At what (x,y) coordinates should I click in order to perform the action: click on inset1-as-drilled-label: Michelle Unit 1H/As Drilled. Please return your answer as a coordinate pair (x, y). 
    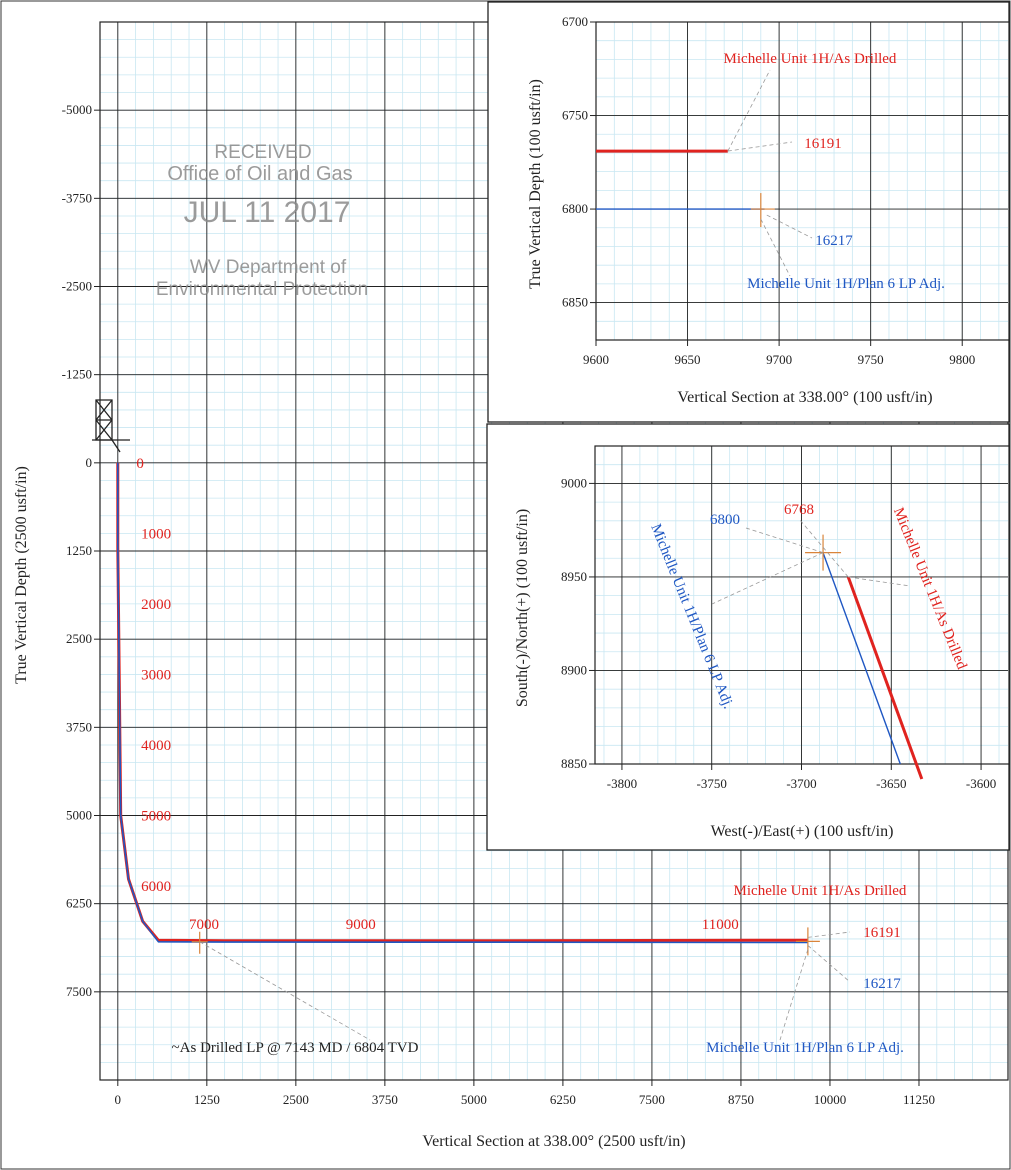
    Looking at the image, I should click on (810, 59).